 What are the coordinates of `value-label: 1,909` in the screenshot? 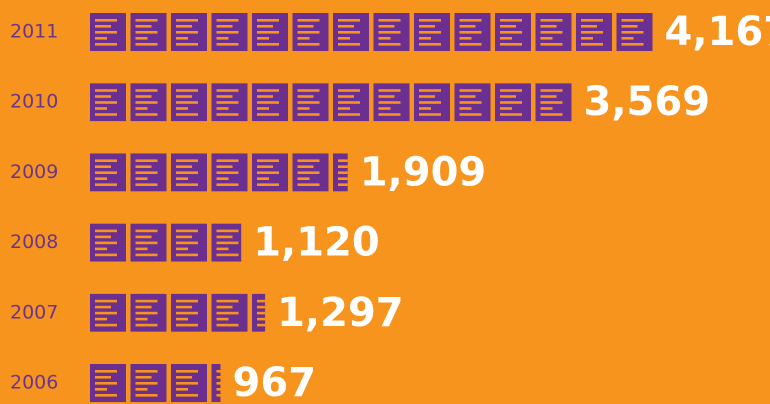 It's located at (423, 172).